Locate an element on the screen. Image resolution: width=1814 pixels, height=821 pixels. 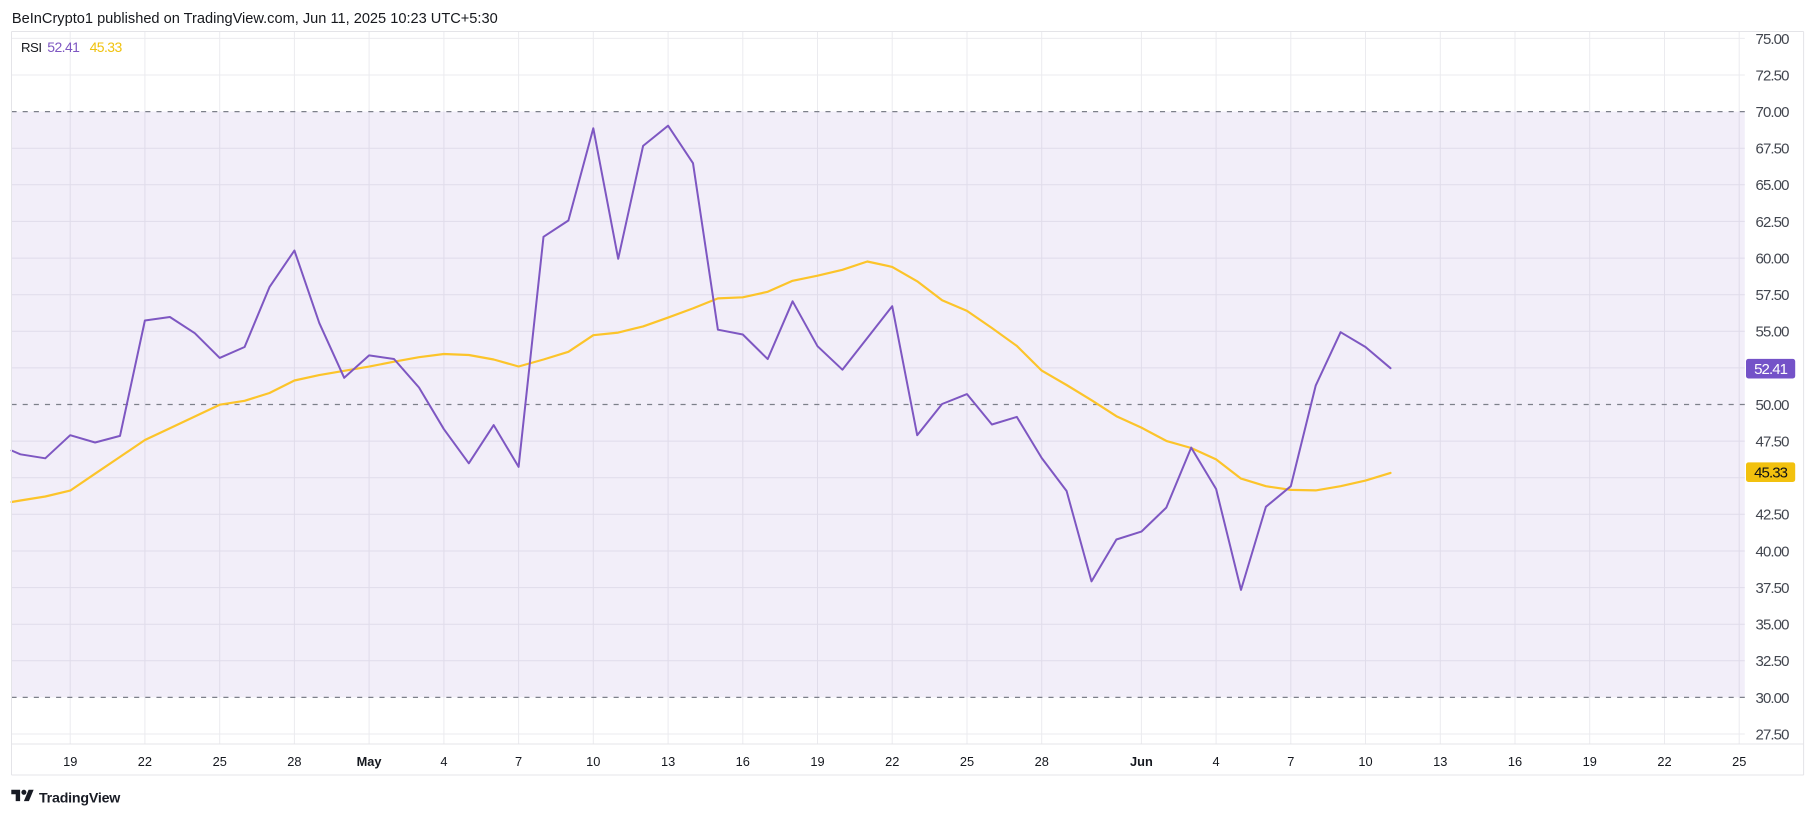
svg-text: 32.50 is located at coordinates (1773, 661).